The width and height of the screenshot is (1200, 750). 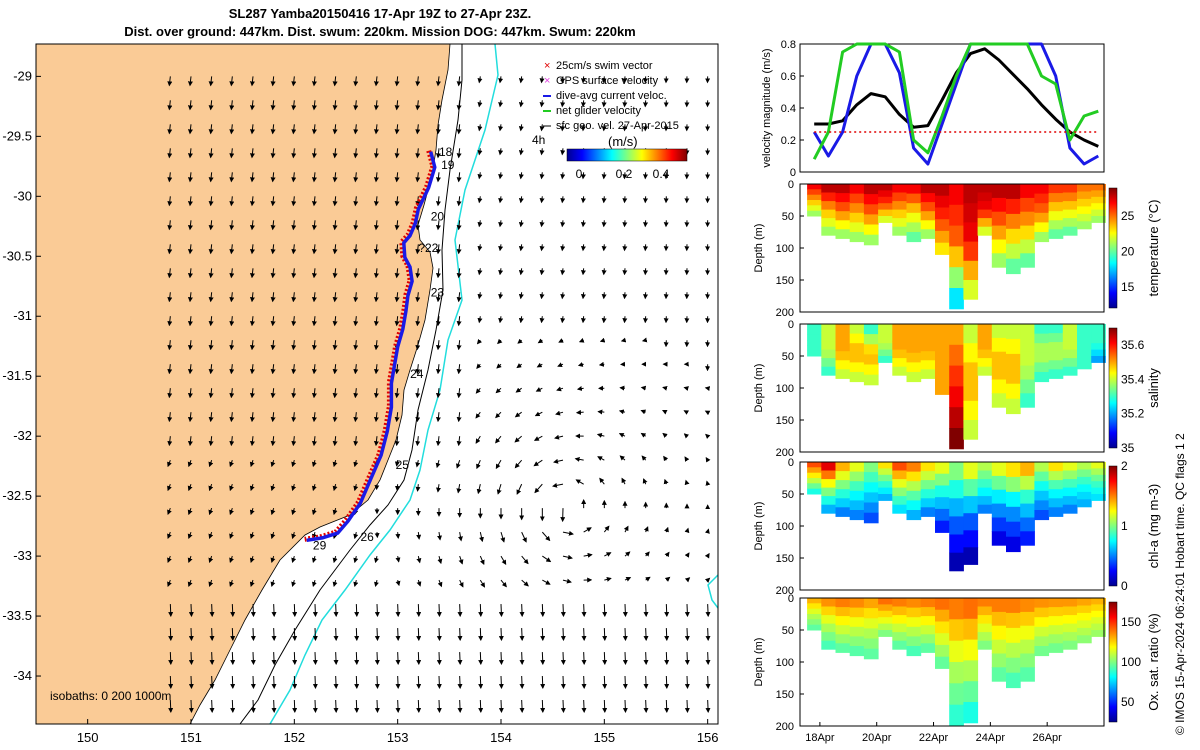 I want to click on chla-cbar-tick-2: 2, so click(x=1124, y=466).